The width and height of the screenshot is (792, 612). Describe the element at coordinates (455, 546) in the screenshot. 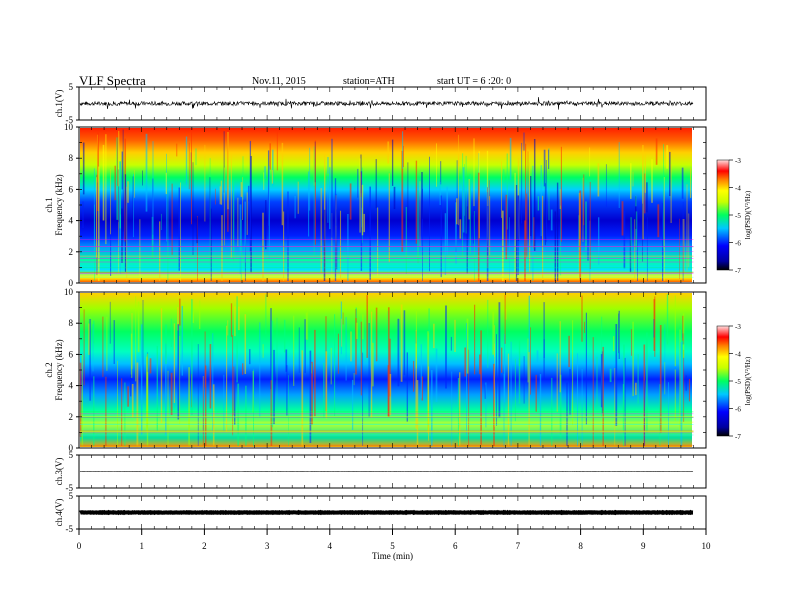

I see `x-tick-label: 6` at that location.